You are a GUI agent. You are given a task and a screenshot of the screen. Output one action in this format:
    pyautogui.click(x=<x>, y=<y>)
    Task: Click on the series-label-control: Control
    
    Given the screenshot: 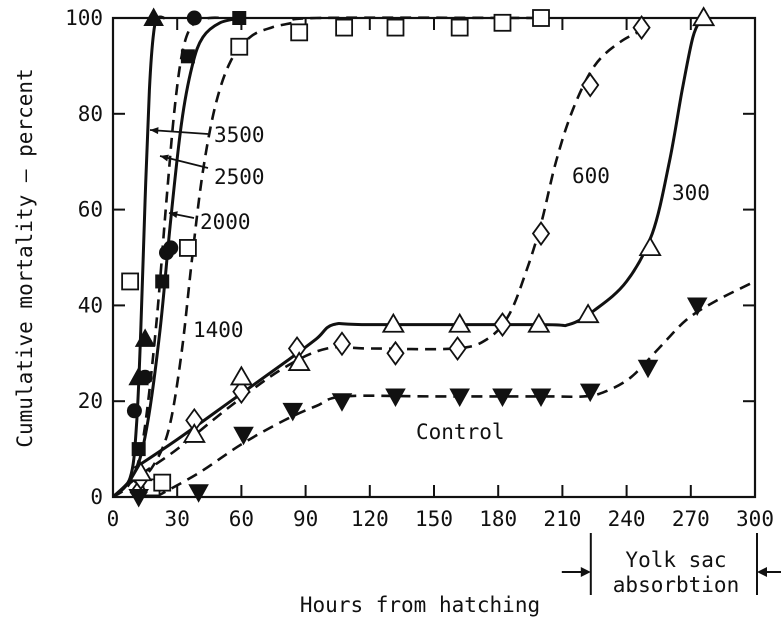 What is the action you would take?
    pyautogui.click(x=460, y=432)
    